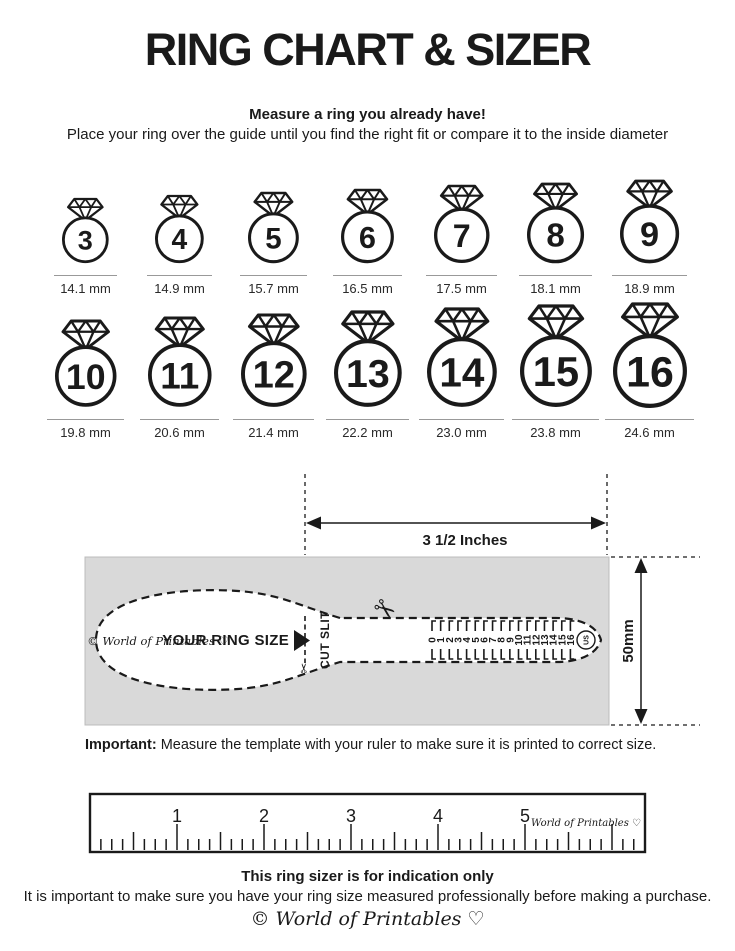 The image size is (735, 951). I want to click on ring-size-number: 7, so click(462, 236).